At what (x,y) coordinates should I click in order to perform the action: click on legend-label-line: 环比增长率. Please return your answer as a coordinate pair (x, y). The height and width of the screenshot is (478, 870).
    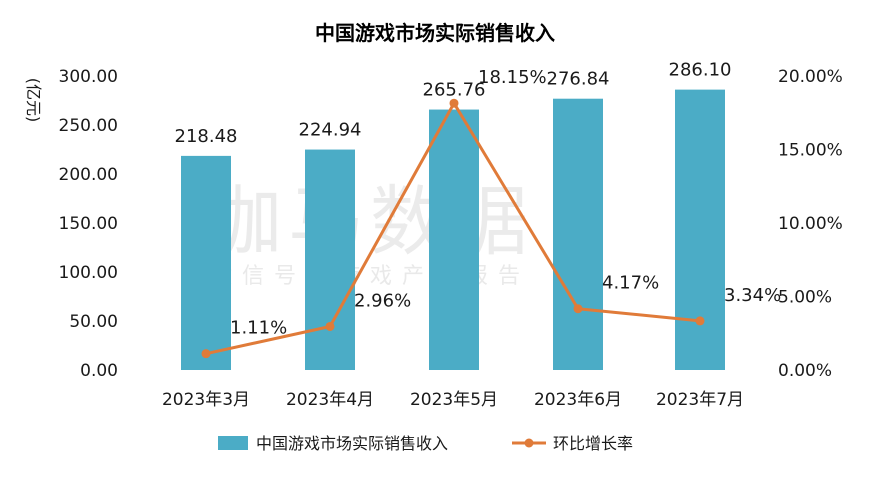
    Looking at the image, I should click on (593, 443).